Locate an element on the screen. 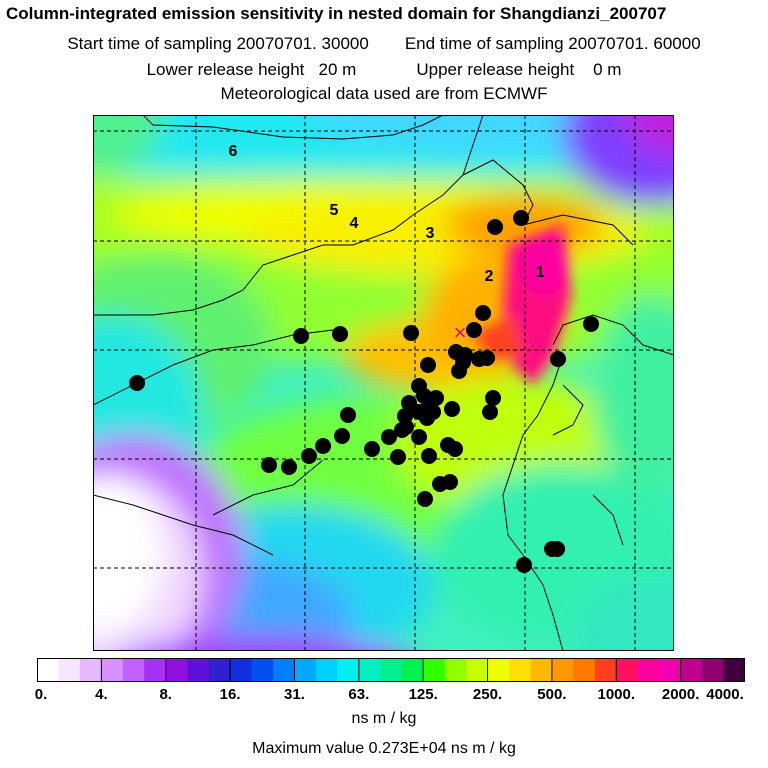 This screenshot has width=768, height=768. colorbar-tick-label: 16. is located at coordinates (230, 694).